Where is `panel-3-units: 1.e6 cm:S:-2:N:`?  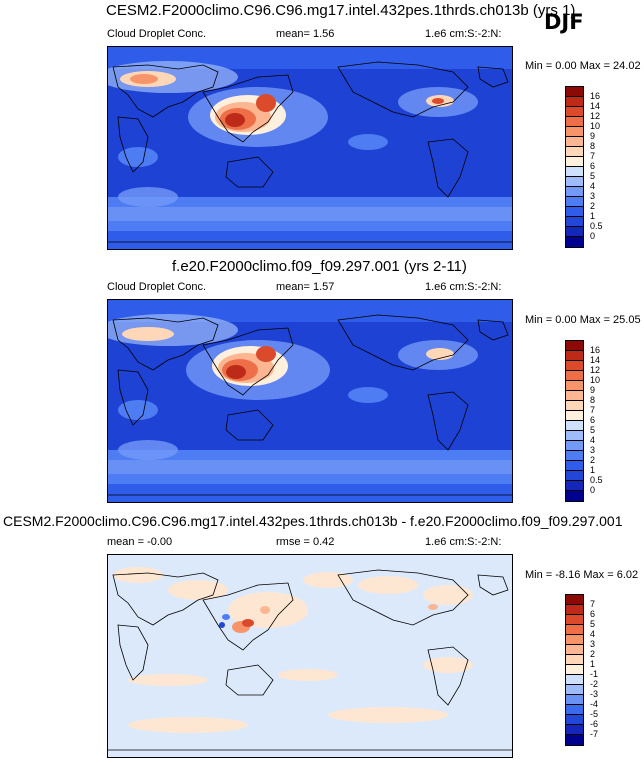 panel-3-units: 1.e6 cm:S:-2:N: is located at coordinates (463, 542).